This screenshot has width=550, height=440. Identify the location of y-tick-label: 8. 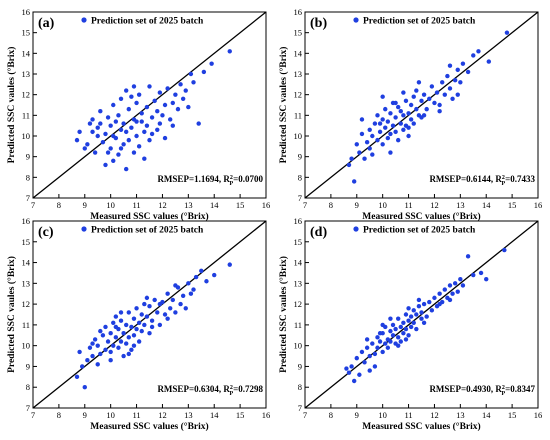
(28, 387).